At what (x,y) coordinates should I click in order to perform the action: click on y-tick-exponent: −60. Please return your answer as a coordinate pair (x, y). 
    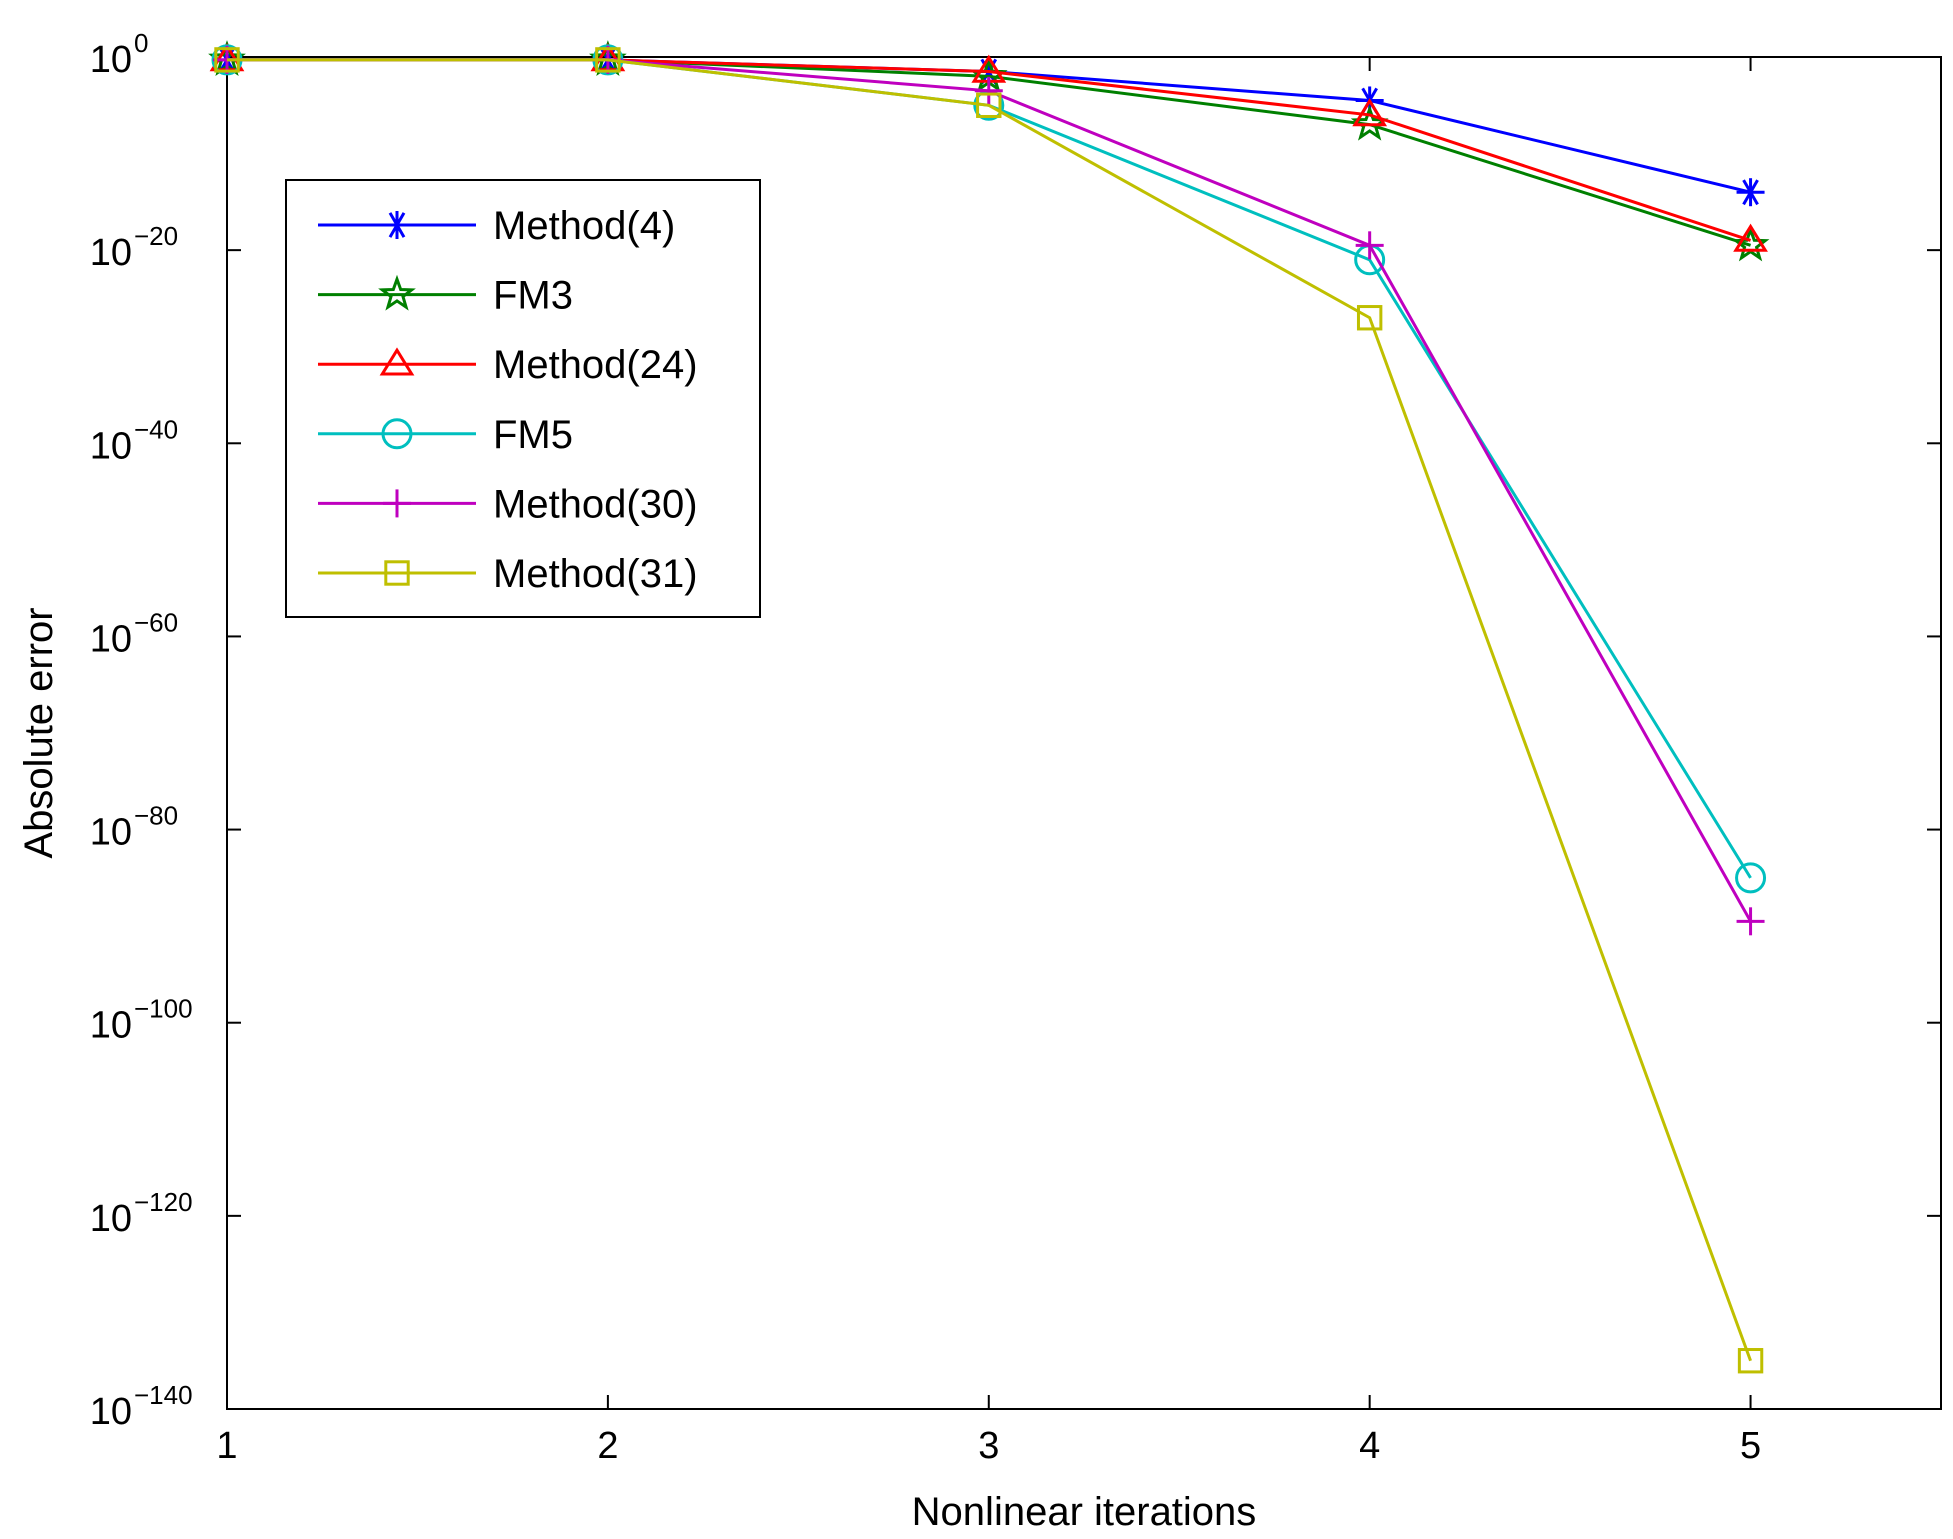
    Looking at the image, I should click on (156, 622).